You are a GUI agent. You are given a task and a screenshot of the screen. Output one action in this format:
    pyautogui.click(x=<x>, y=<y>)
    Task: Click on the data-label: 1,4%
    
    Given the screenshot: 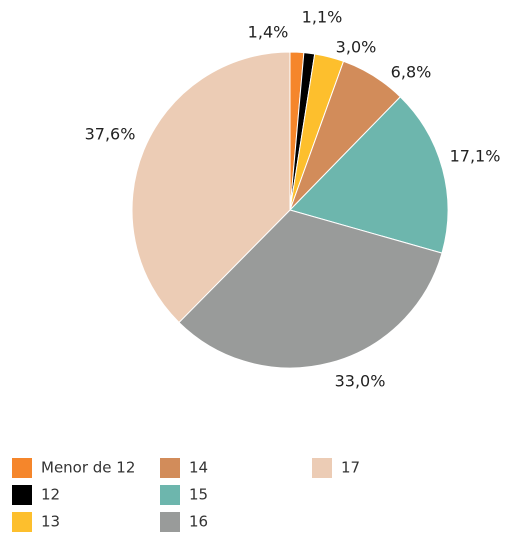 What is the action you would take?
    pyautogui.click(x=268, y=32)
    